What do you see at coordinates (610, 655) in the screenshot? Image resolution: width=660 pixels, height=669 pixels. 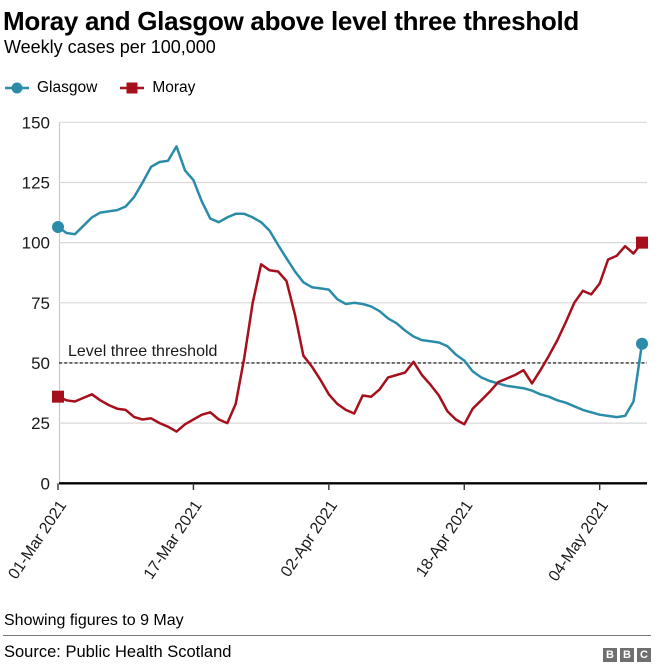 I see `bbc-logo-block-b1: B` at bounding box center [610, 655].